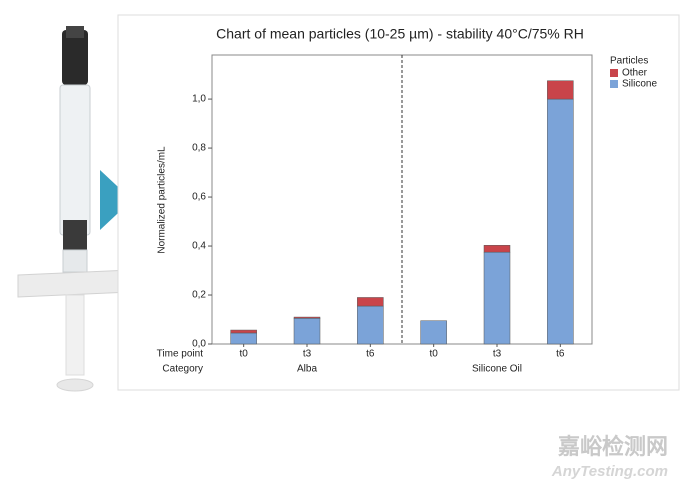  Describe the element at coordinates (629, 61) in the screenshot. I see `legend-title: Particles` at that location.